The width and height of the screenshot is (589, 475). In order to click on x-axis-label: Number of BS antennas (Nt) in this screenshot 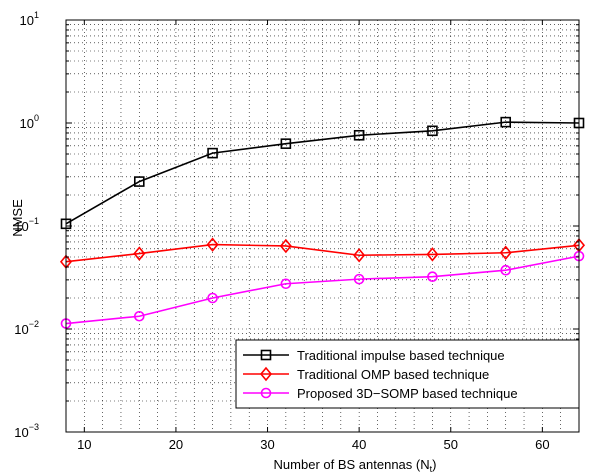, I will do `click(355, 465)`.